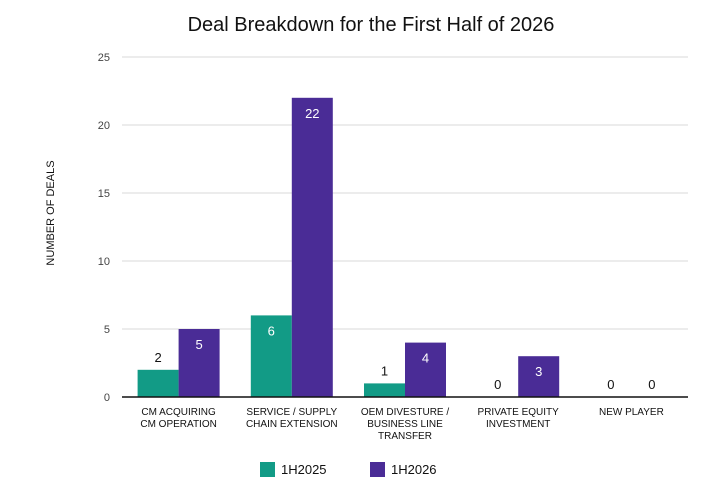 This screenshot has height=495, width=728. I want to click on data-label: 6, so click(271, 330).